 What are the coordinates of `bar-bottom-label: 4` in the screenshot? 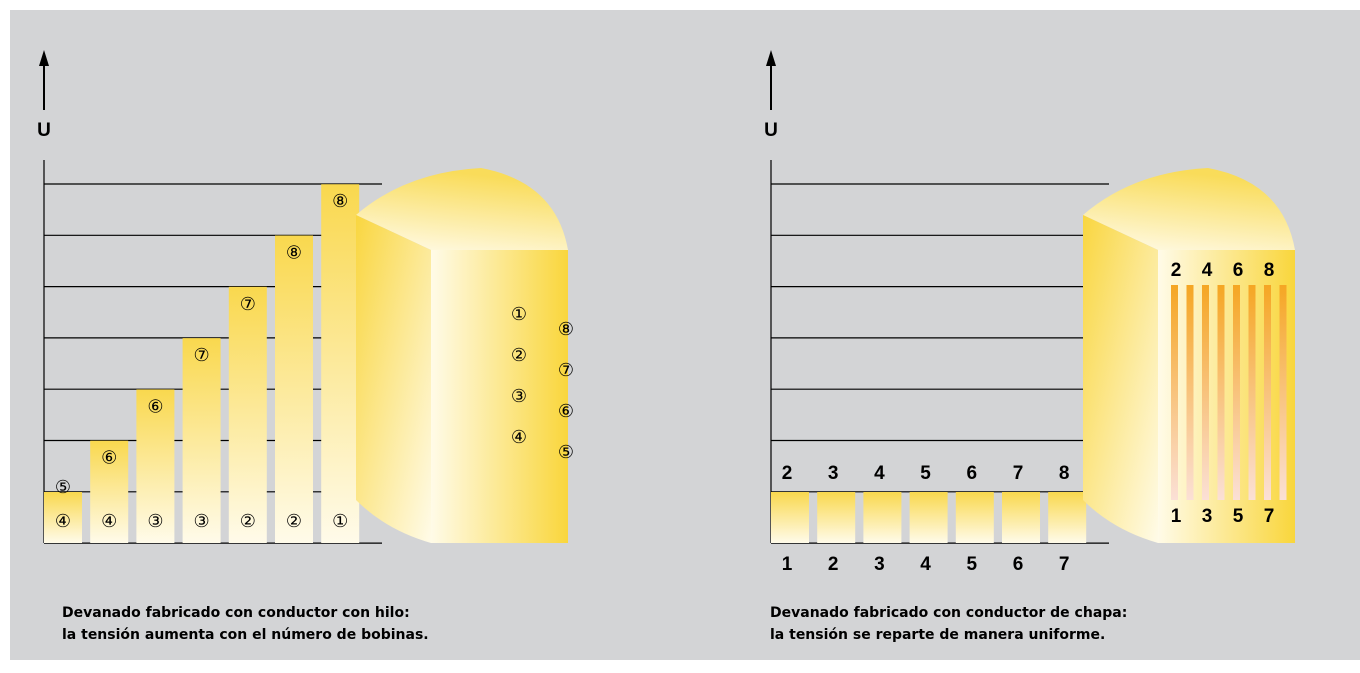 It's located at (925, 564).